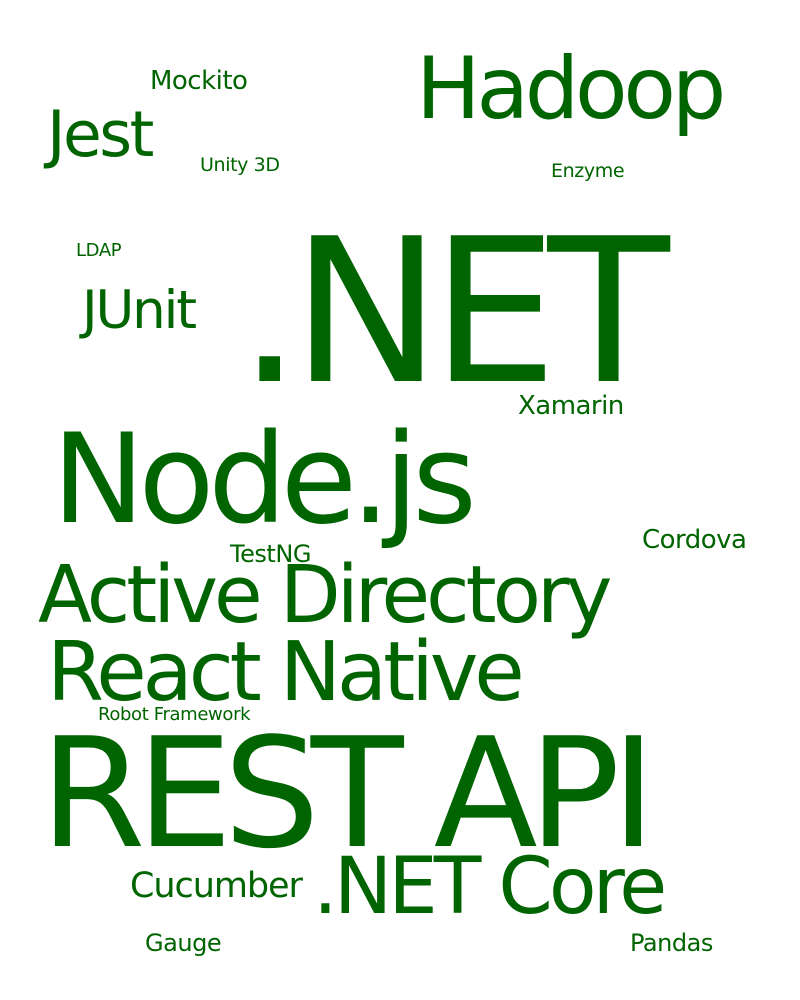 This screenshot has height=1000, width=800. What do you see at coordinates (139, 310) in the screenshot?
I see `word-junit: JUnit` at bounding box center [139, 310].